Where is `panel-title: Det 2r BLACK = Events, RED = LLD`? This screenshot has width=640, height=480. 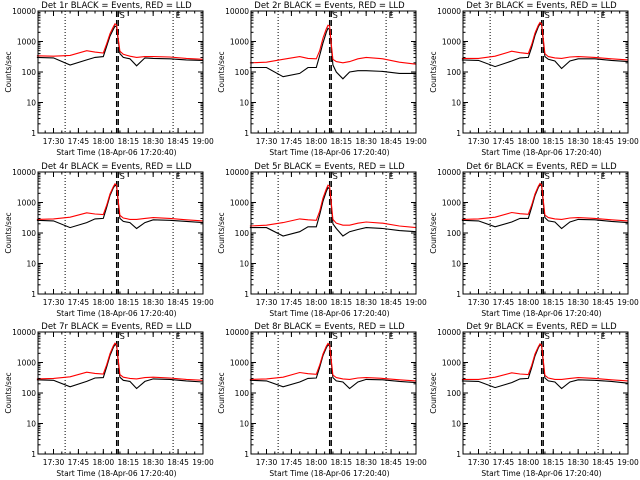
panel-title: Det 2r BLACK = Events, RED = LLD is located at coordinates (329, 6).